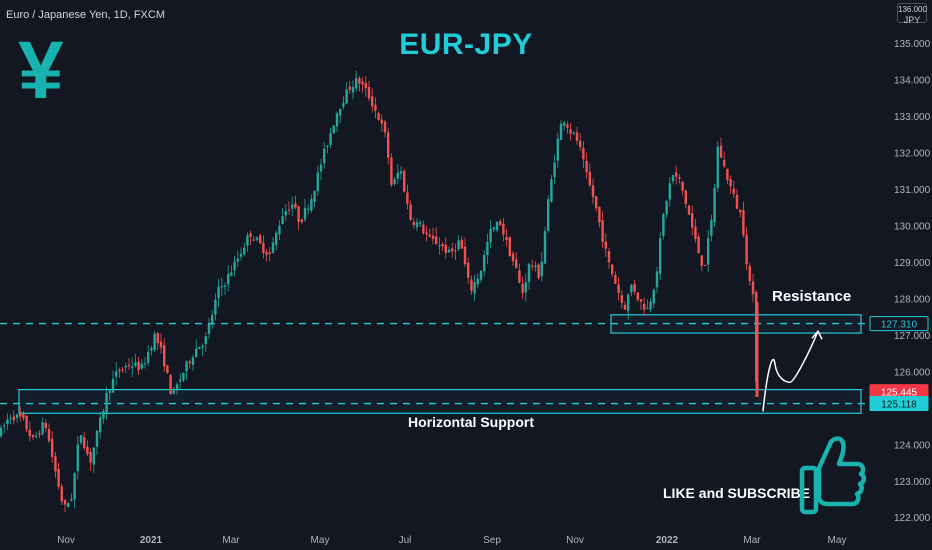  I want to click on projection-path, so click(790, 371).